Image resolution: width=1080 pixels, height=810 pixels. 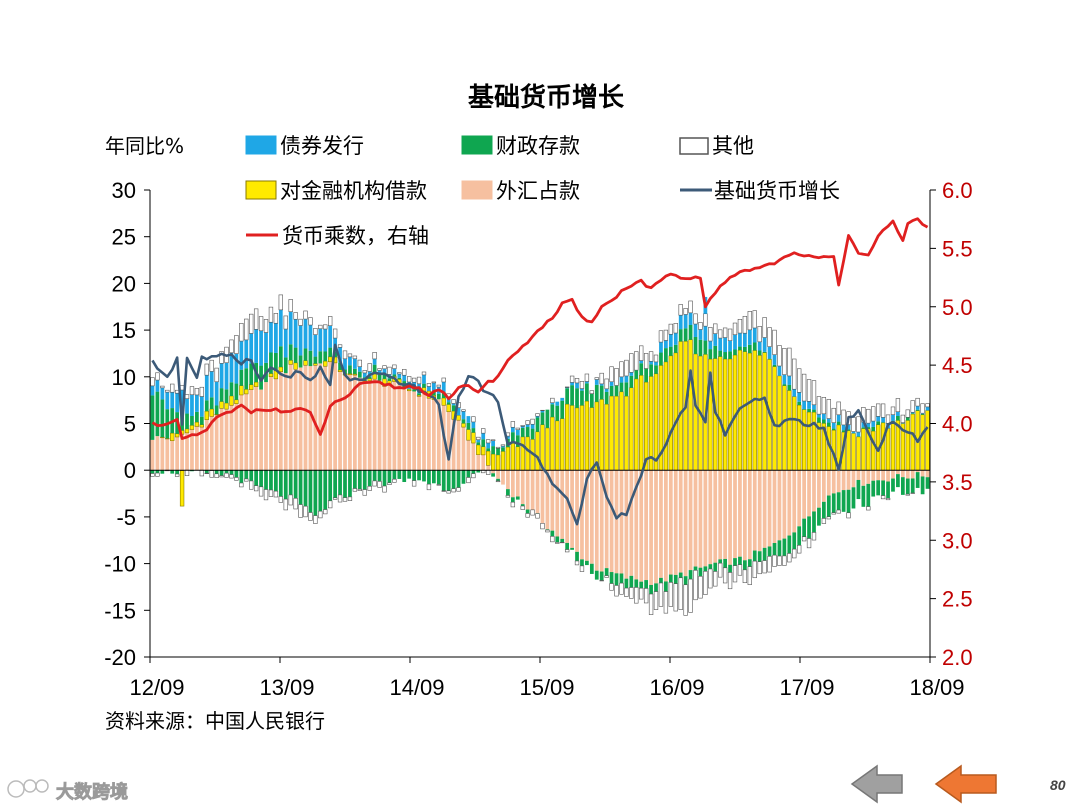 I want to click on back-arrow-button, so click(x=876, y=784).